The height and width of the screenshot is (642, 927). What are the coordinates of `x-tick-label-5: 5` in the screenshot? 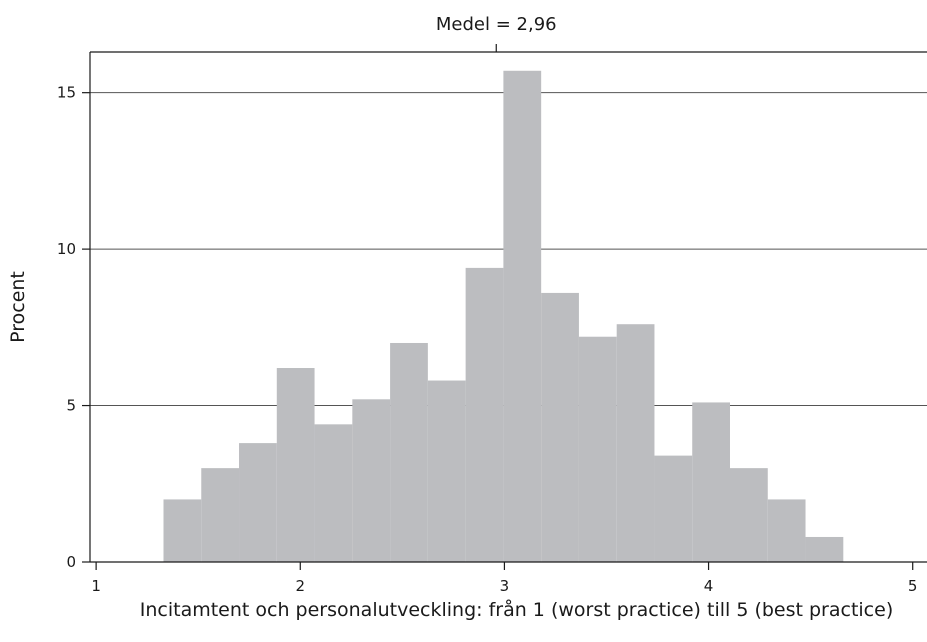 It's located at (913, 586).